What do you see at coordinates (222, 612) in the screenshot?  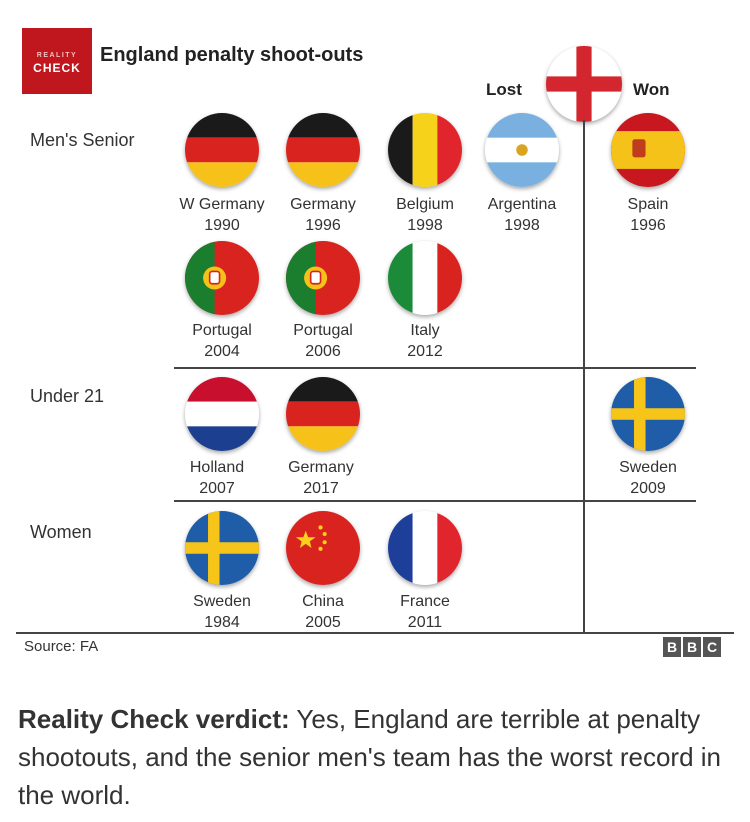 I see `flag-caption-sweden1984: Sweden 1984` at bounding box center [222, 612].